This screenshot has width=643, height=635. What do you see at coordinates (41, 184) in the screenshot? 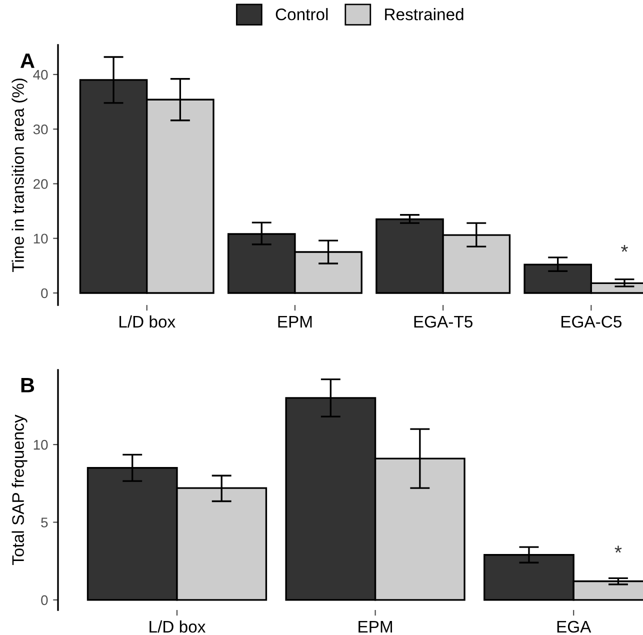
I see `y-tick-label: 20` at bounding box center [41, 184].